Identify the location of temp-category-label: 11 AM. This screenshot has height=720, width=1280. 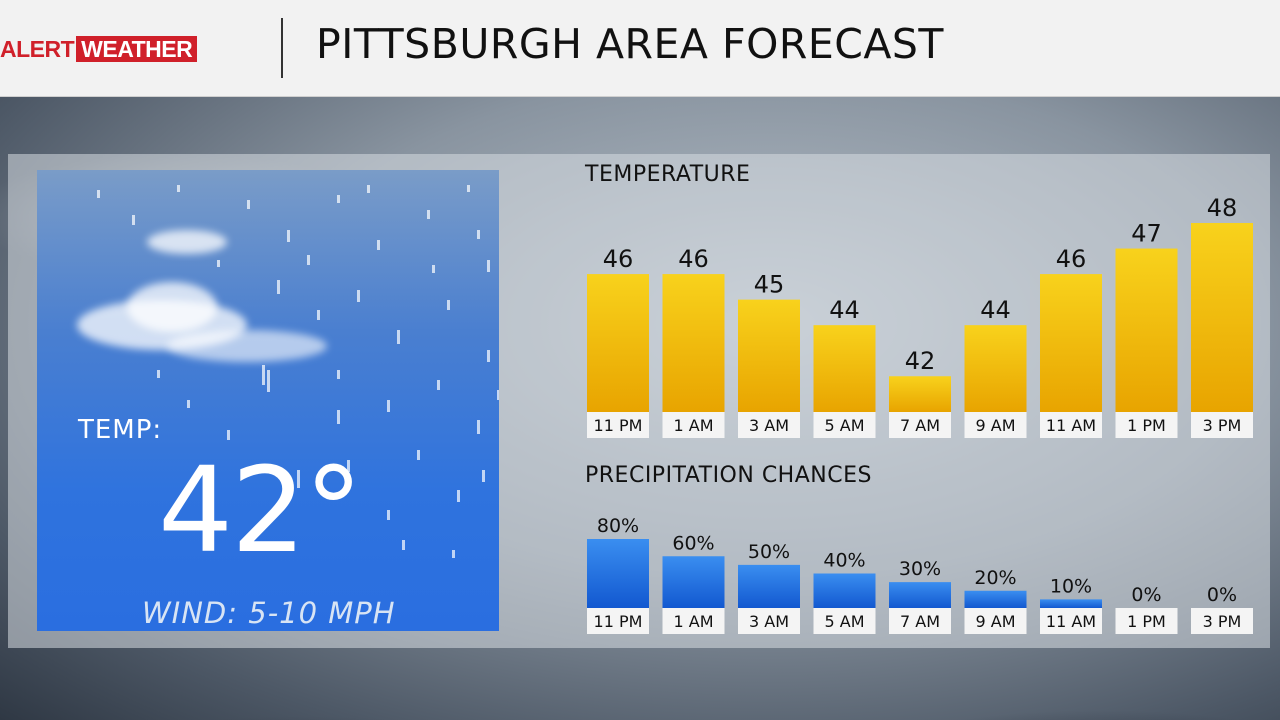
(1071, 425).